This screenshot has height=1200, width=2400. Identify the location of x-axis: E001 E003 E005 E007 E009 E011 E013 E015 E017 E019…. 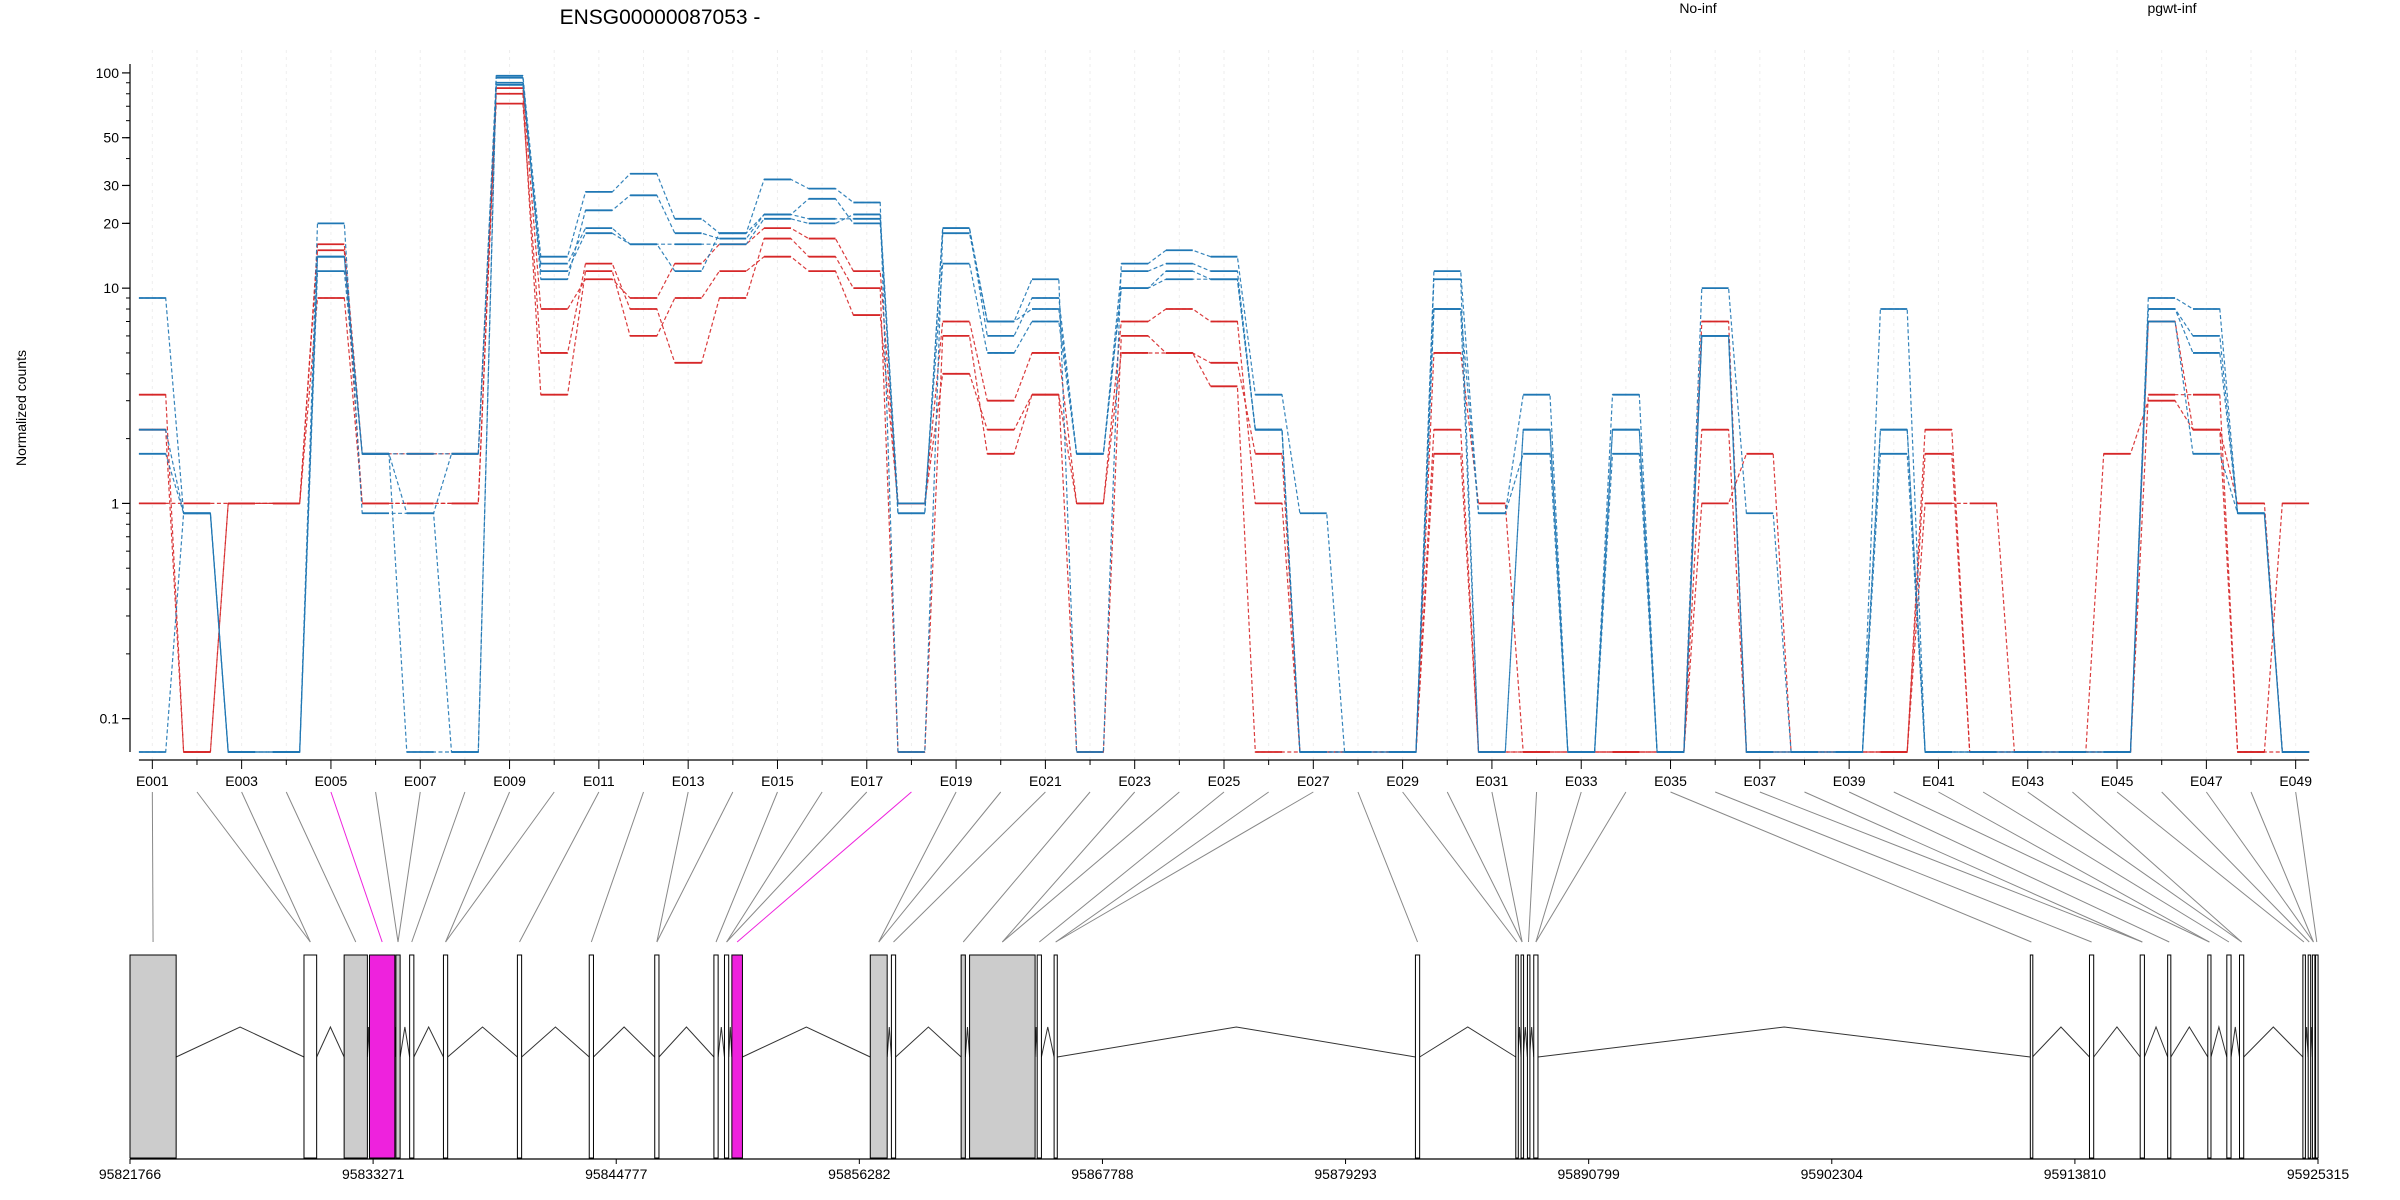
(1224, 774).